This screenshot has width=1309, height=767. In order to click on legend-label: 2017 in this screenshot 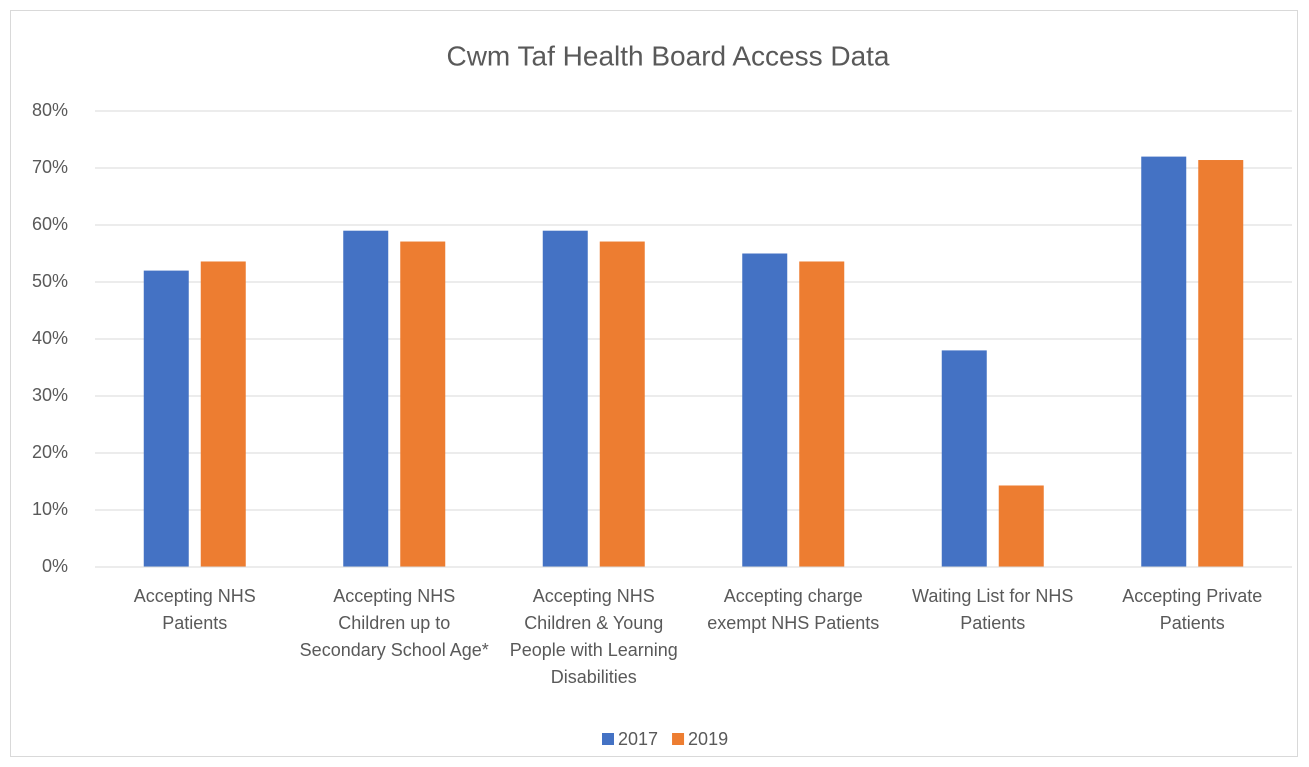, I will do `click(638, 739)`.